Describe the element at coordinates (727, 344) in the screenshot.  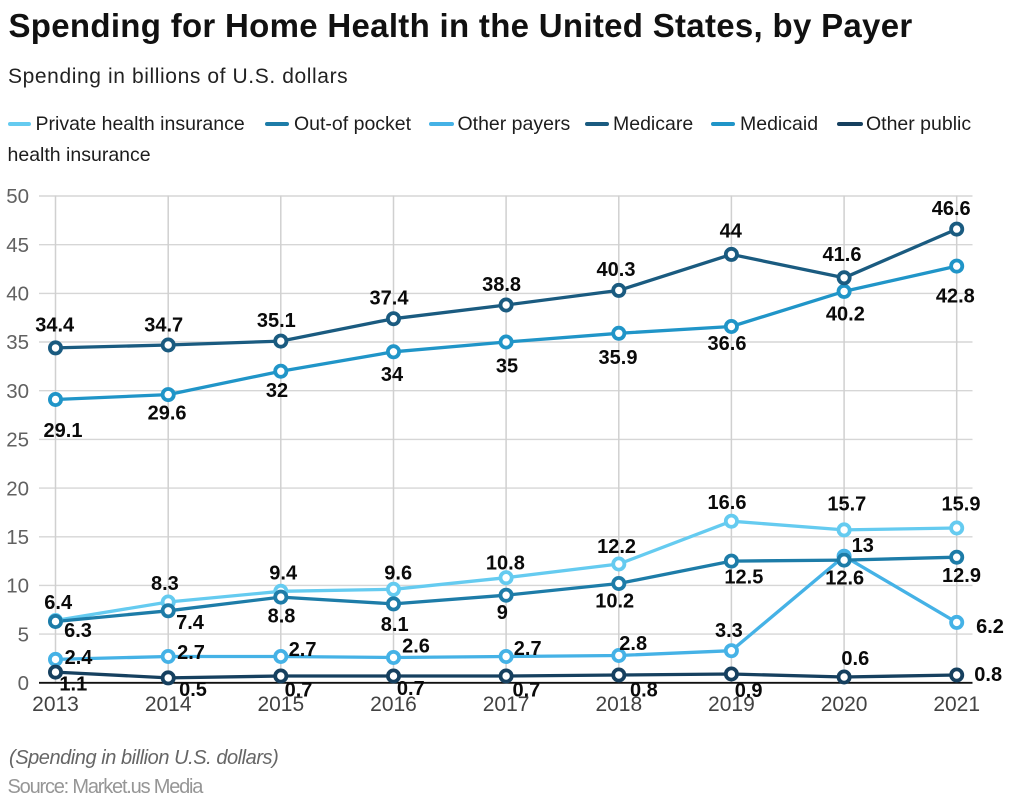
I see `svg-text: 36.6` at that location.